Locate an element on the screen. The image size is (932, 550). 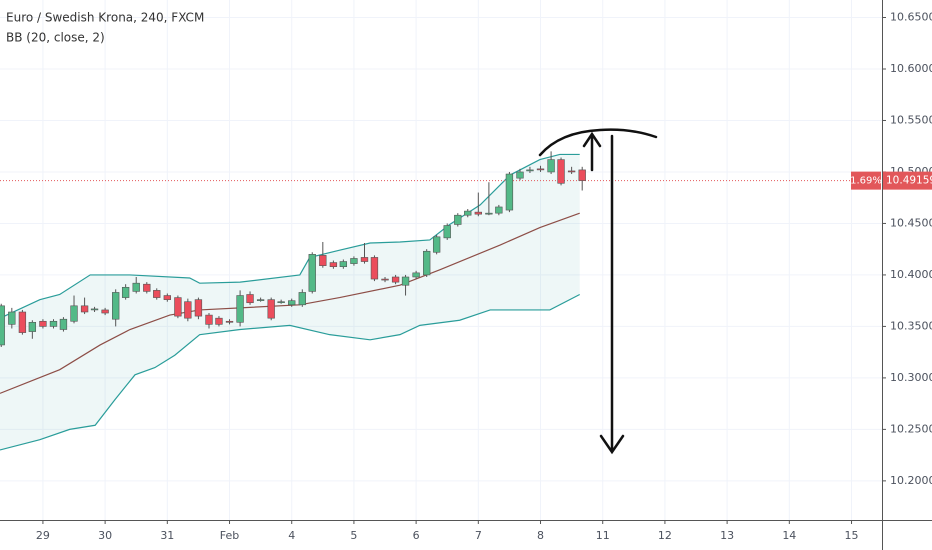
y-tick-label: 10.25000 is located at coordinates (911, 428).